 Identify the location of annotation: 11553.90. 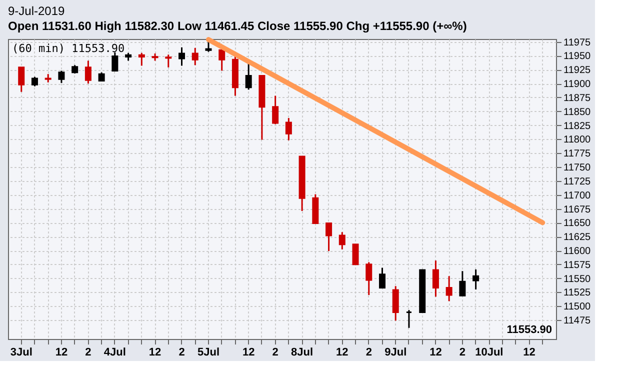
(529, 330).